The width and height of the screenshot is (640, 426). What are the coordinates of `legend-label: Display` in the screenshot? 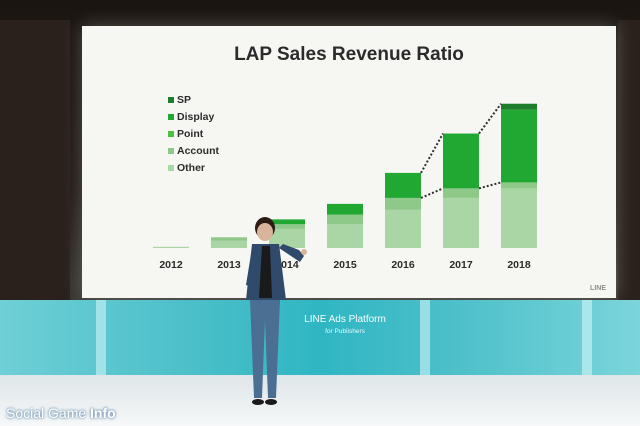 It's located at (196, 117).